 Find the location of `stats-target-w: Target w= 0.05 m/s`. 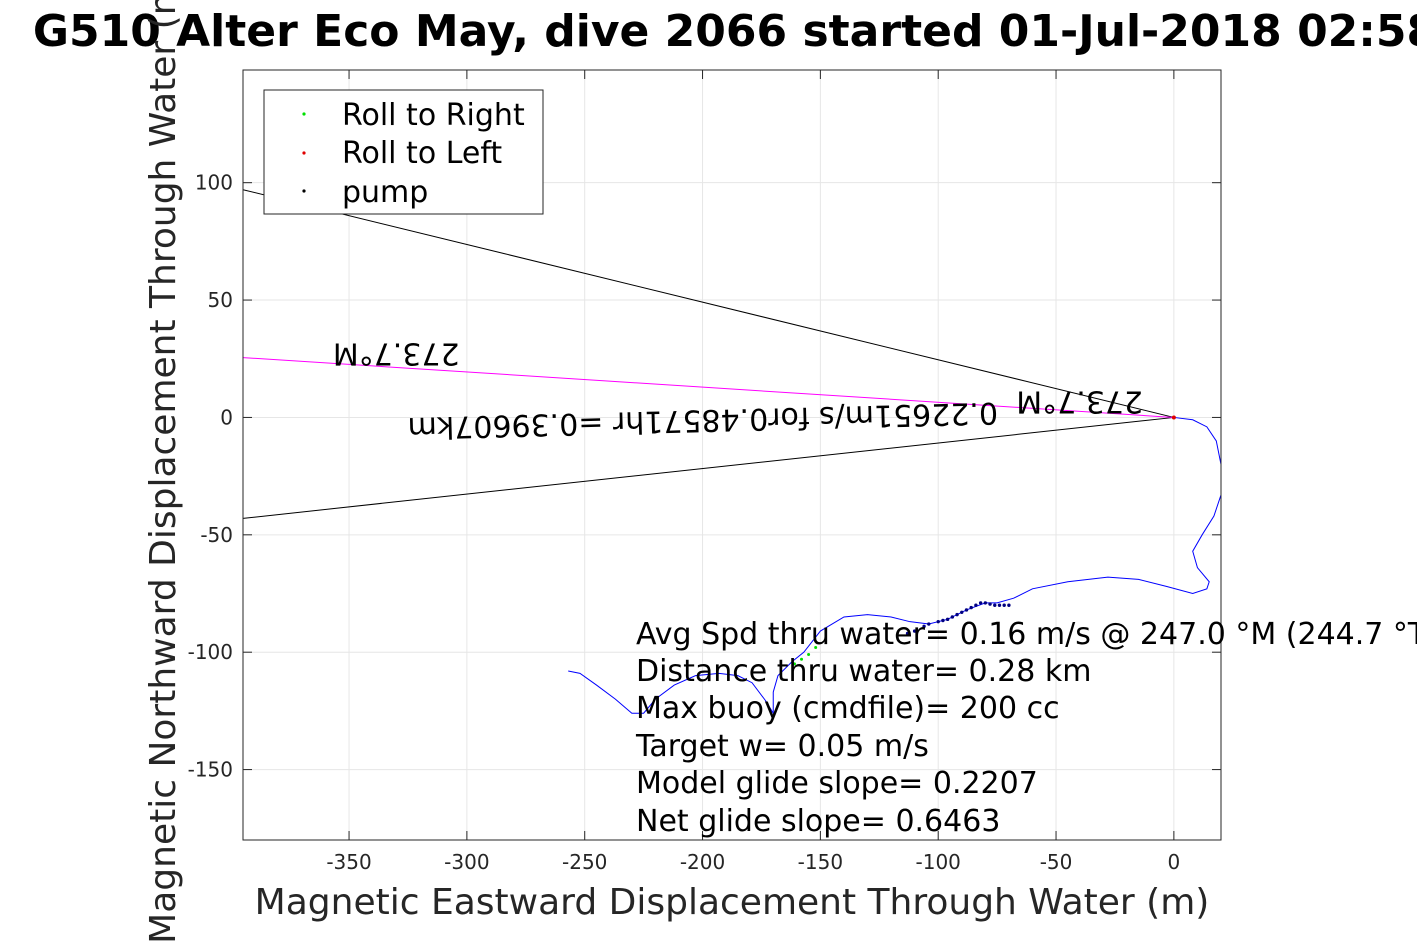

stats-target-w: Target w= 0.05 m/s is located at coordinates (782, 746).